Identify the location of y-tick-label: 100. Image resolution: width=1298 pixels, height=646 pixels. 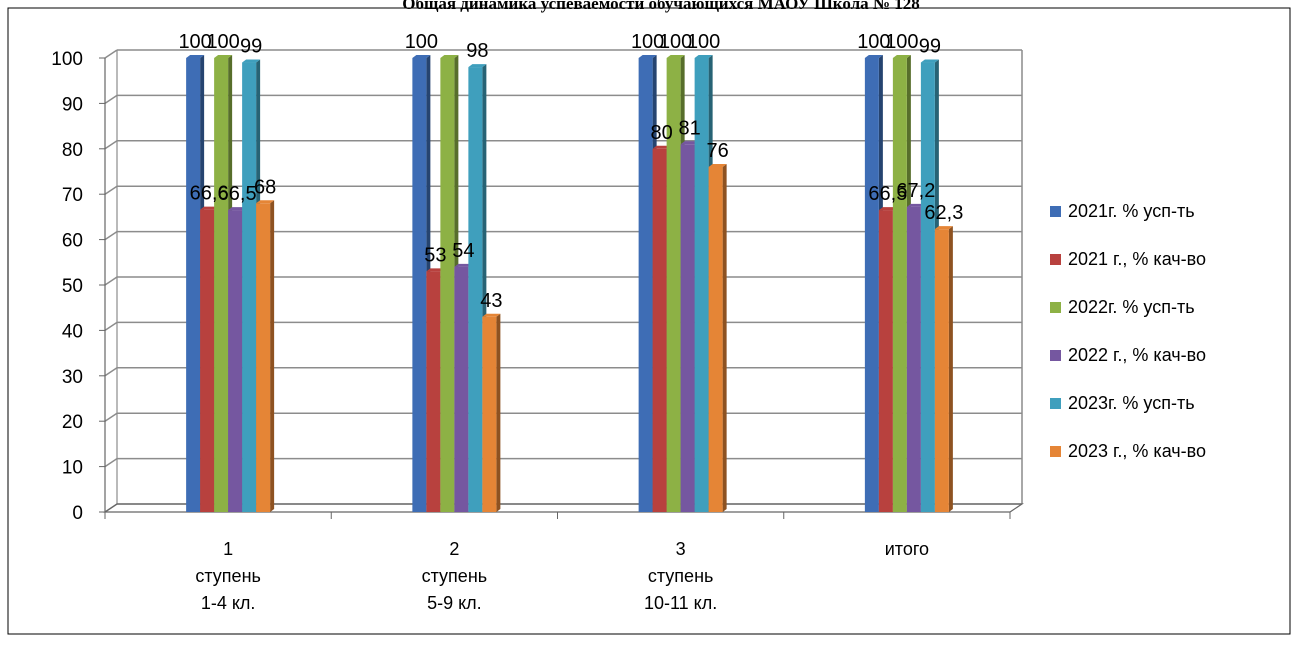
(67, 59).